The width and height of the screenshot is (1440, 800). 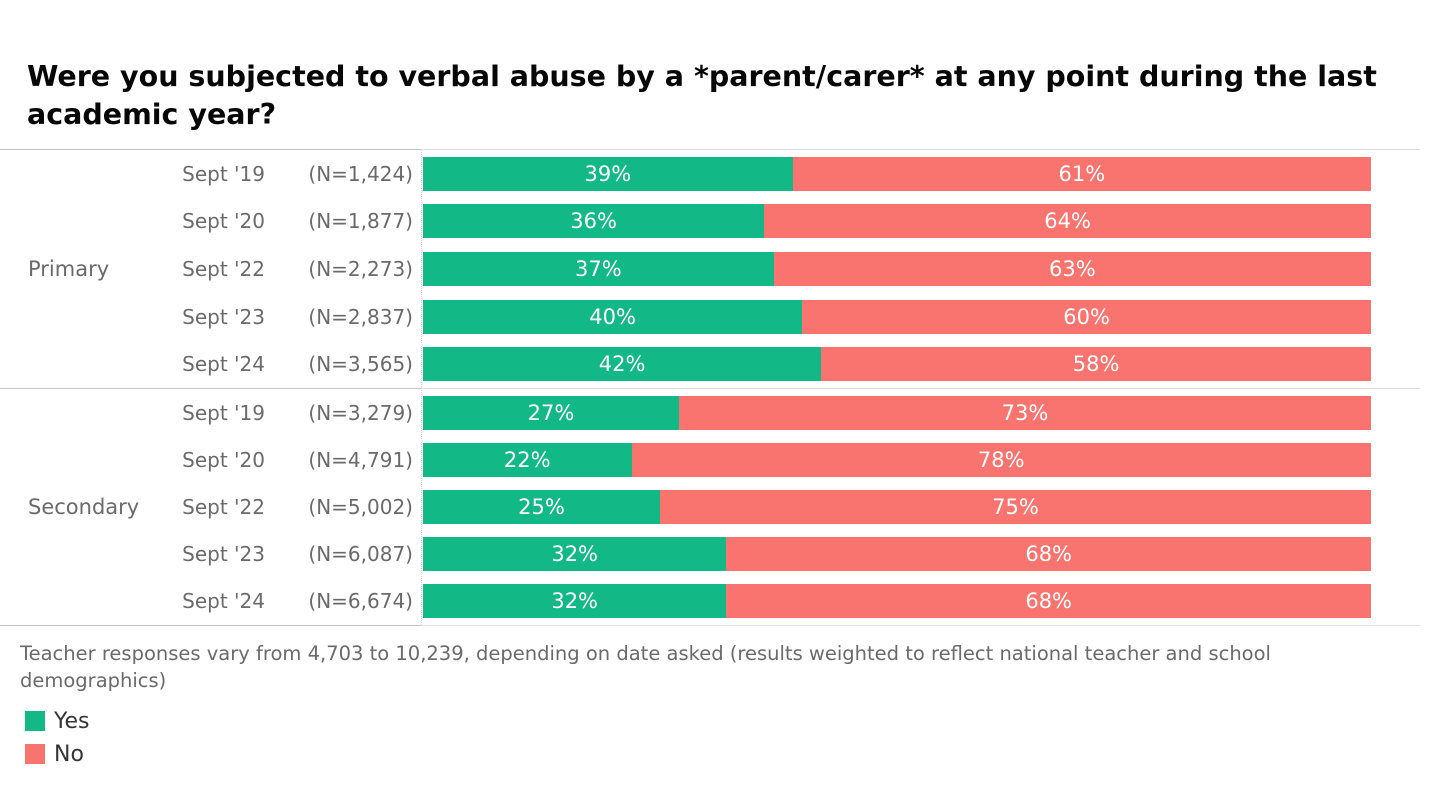 I want to click on sample-size-label: (N=1,424), so click(x=360, y=173).